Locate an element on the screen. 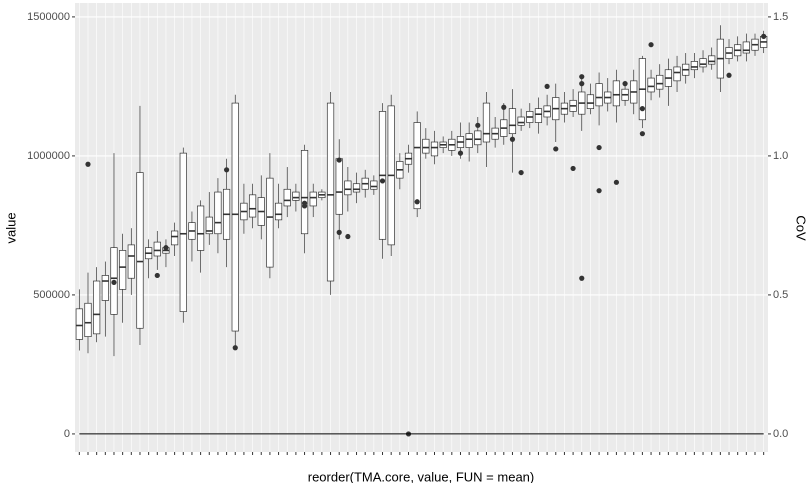 Image resolution: width=810 pixels, height=483 pixels. y2-tick-label: 0.0 is located at coordinates (780, 434).